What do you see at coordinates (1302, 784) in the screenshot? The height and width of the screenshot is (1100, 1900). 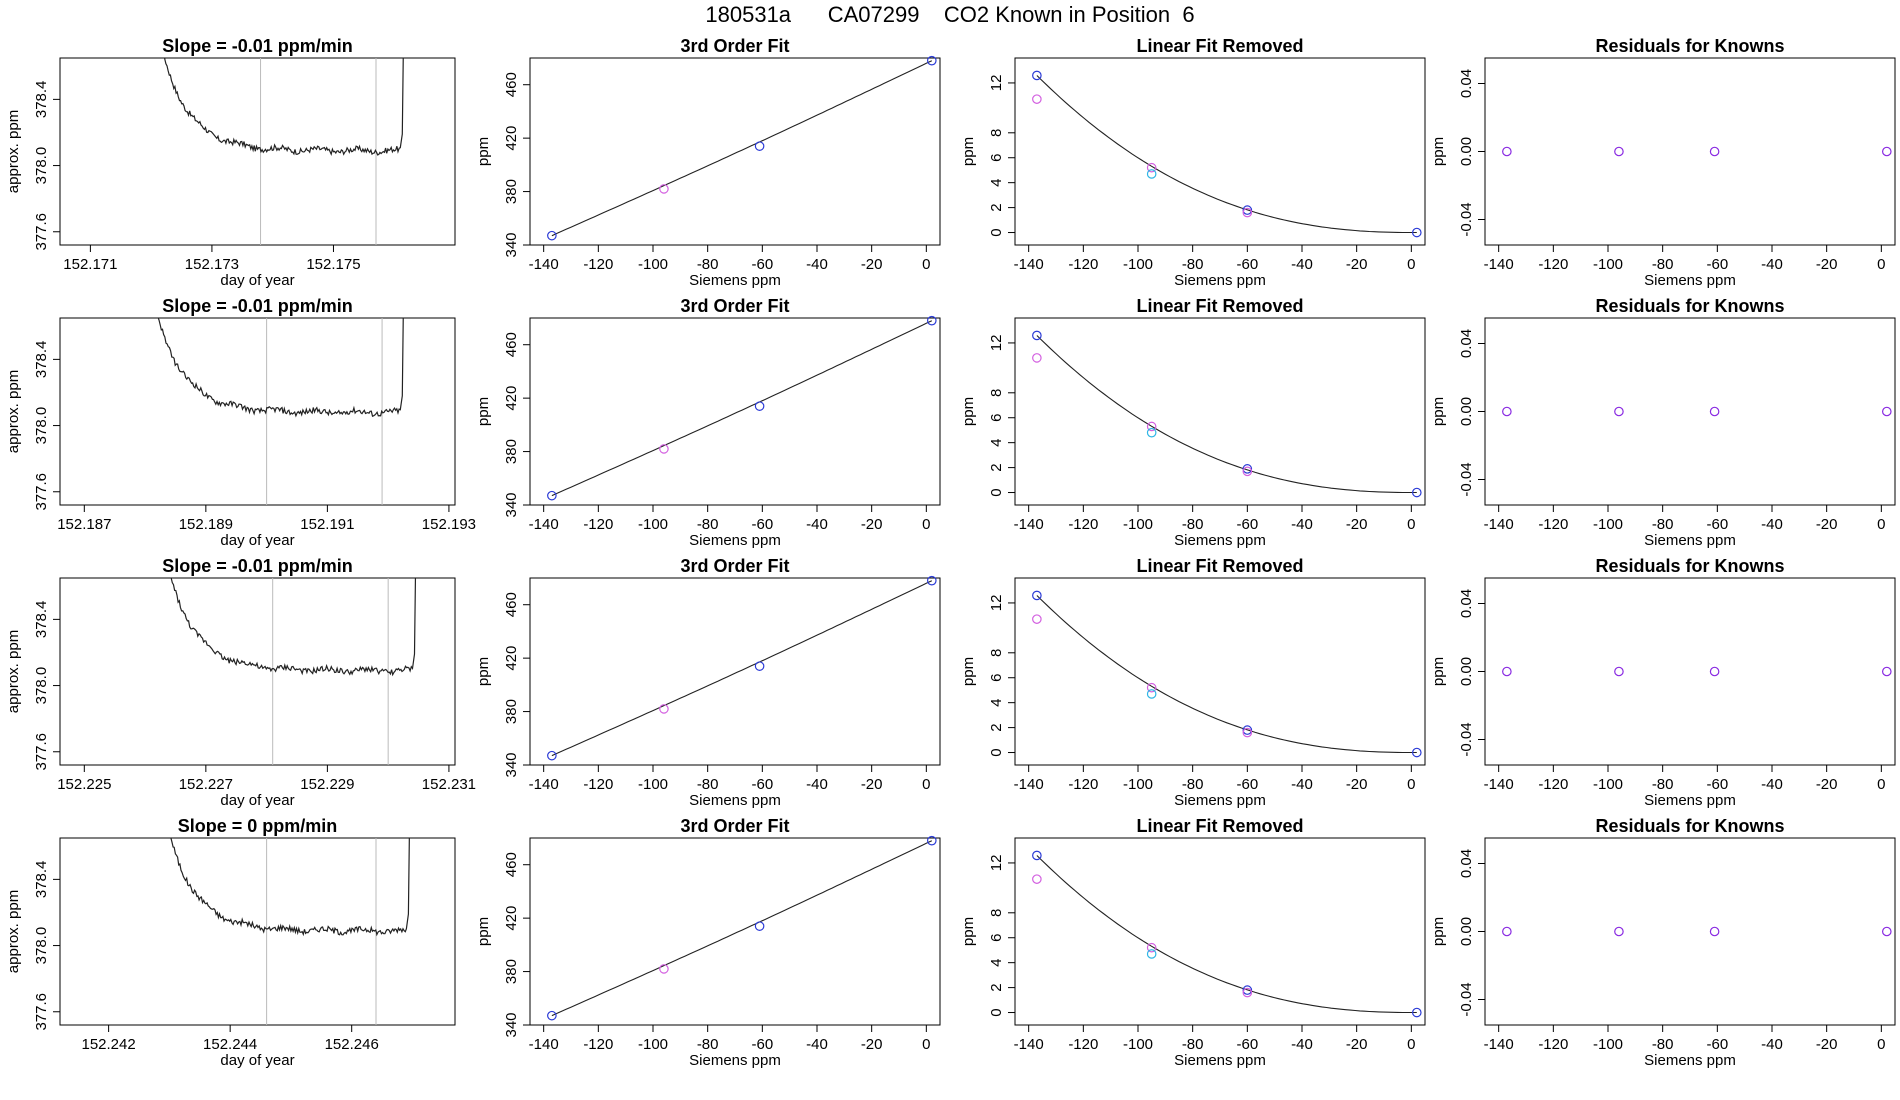 I see `x-tick-label: -40` at bounding box center [1302, 784].